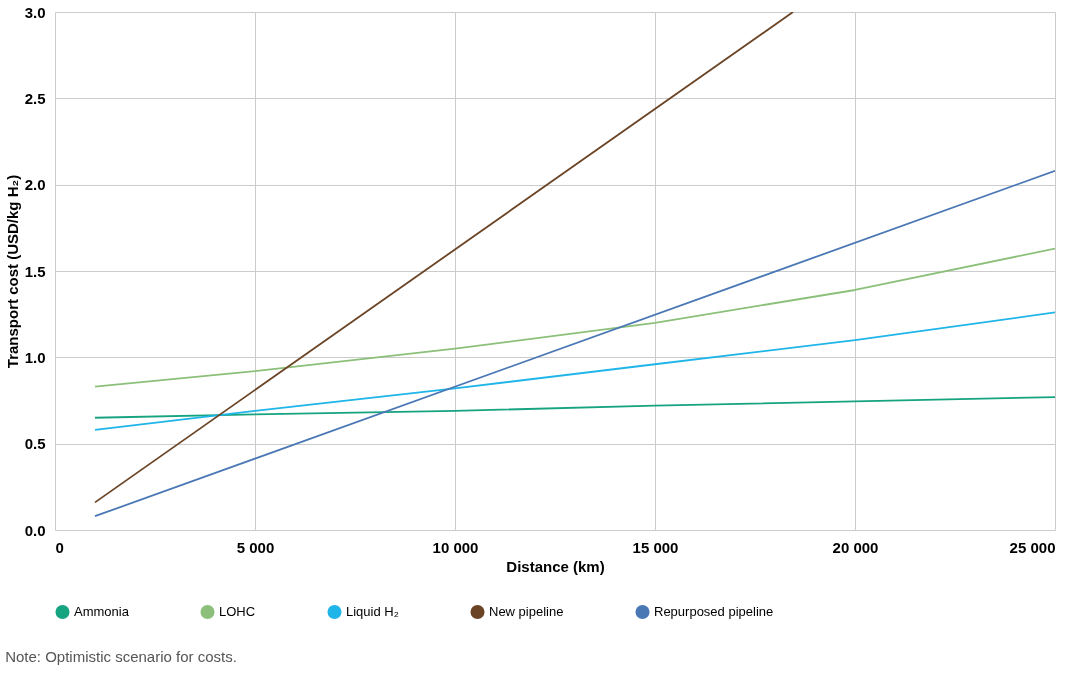 Image resolution: width=1077 pixels, height=686 pixels. Describe the element at coordinates (35, 530) in the screenshot. I see `y-tick-label: 0.0` at that location.